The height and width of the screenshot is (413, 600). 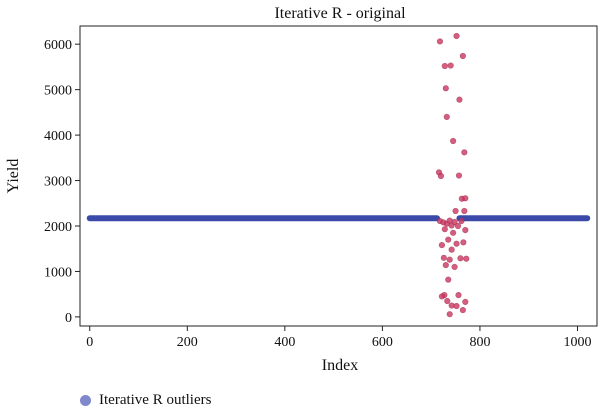 I want to click on legend-marker, so click(x=85, y=400).